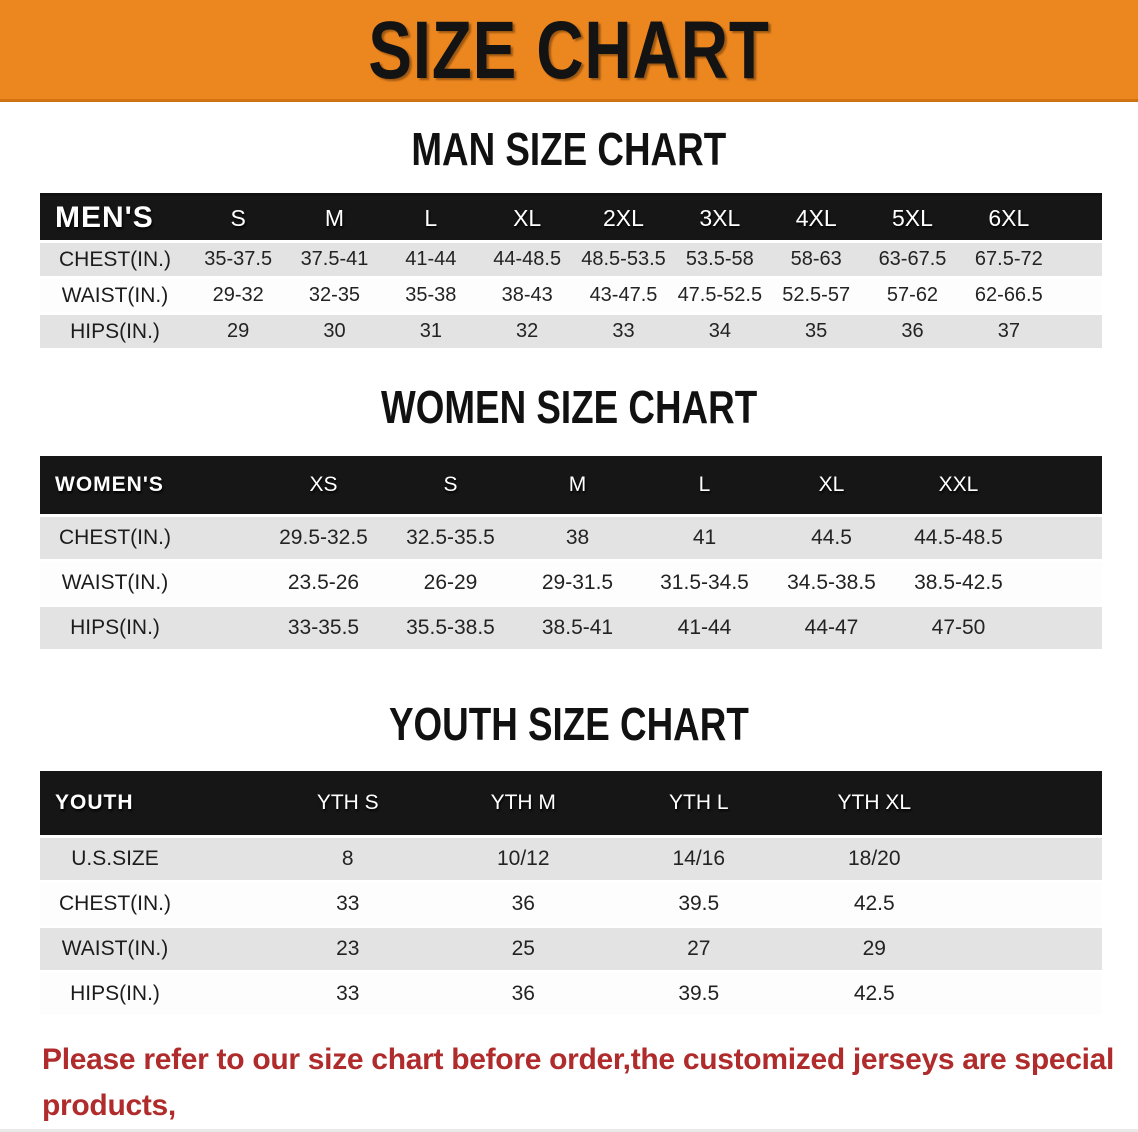  What do you see at coordinates (816, 259) in the screenshot?
I see `cell-value: 58-63` at bounding box center [816, 259].